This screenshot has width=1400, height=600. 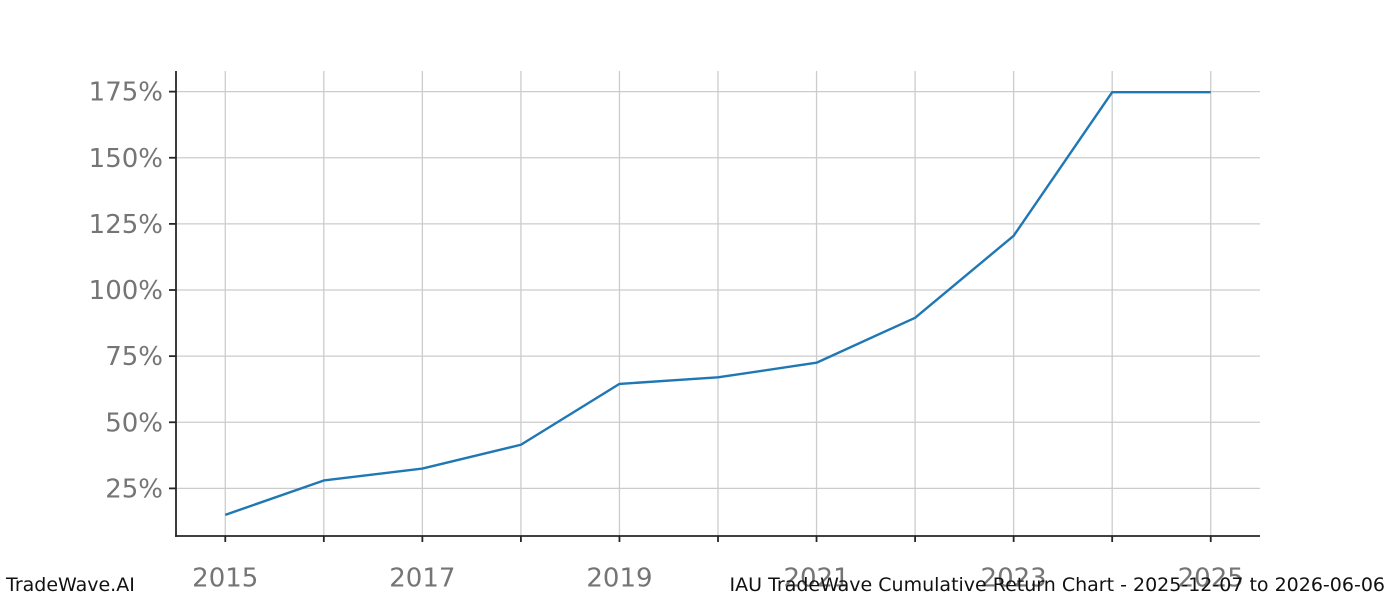 I want to click on y-tick-label: 125%, so click(x=126, y=225).